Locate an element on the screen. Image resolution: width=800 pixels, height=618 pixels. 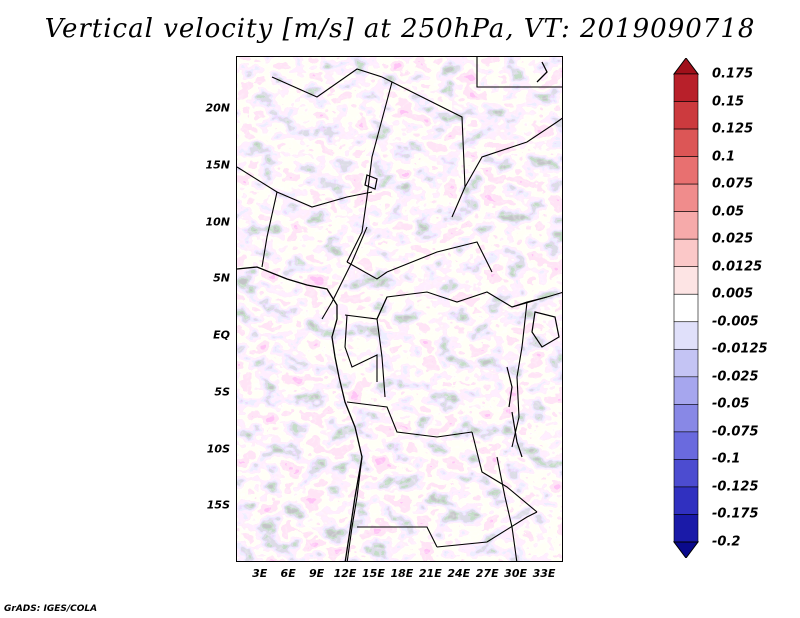
colorbar-label: 0.025 is located at coordinates (733, 239).